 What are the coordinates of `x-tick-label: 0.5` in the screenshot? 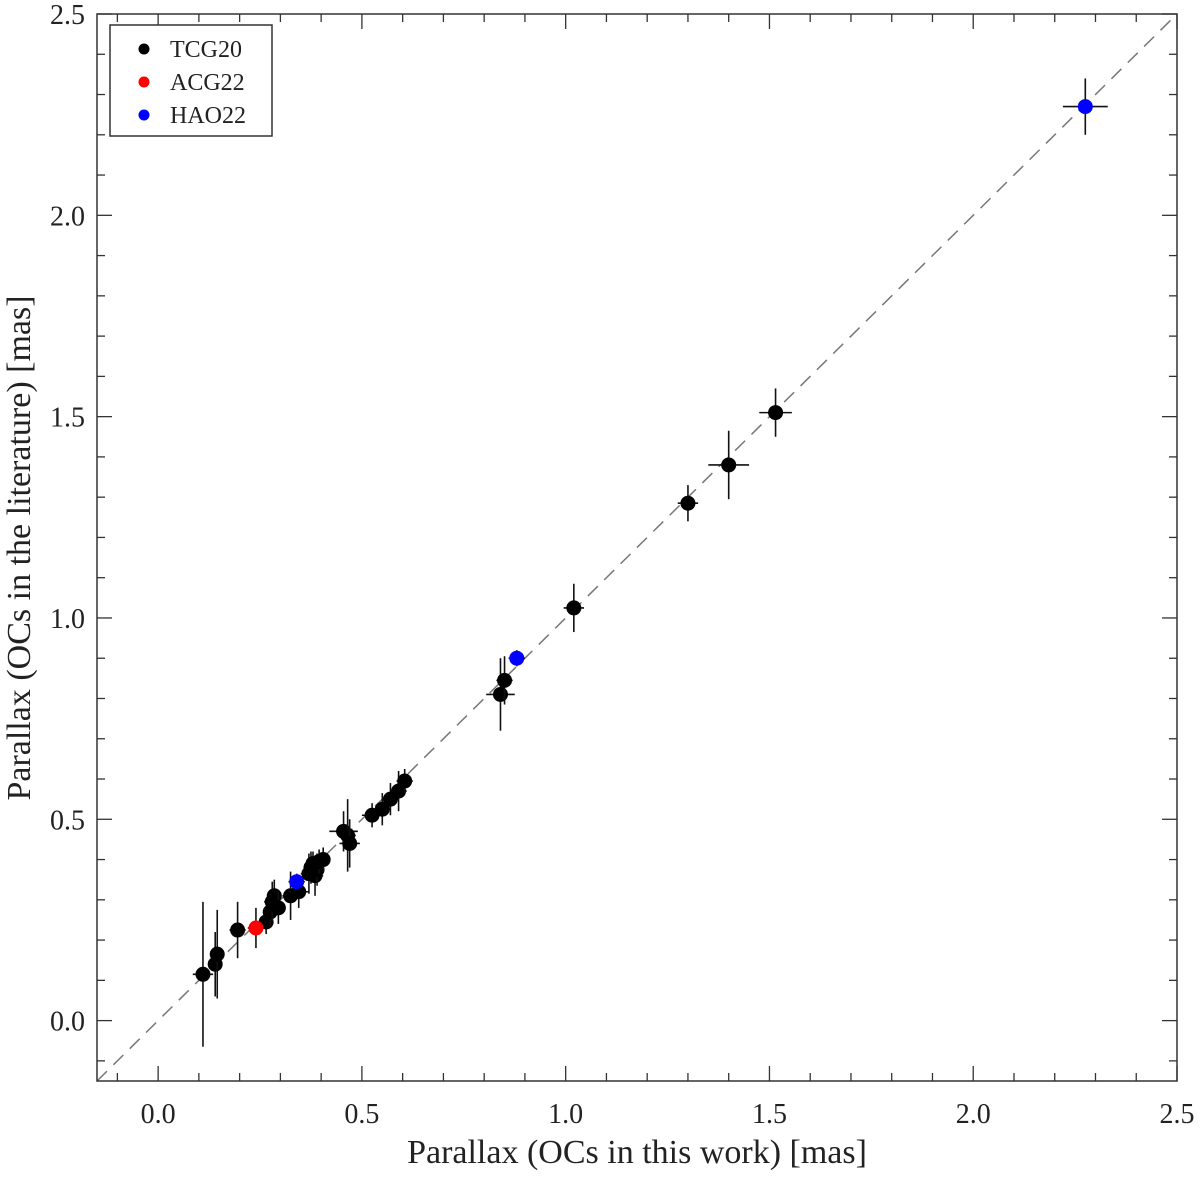 It's located at (361, 1114).